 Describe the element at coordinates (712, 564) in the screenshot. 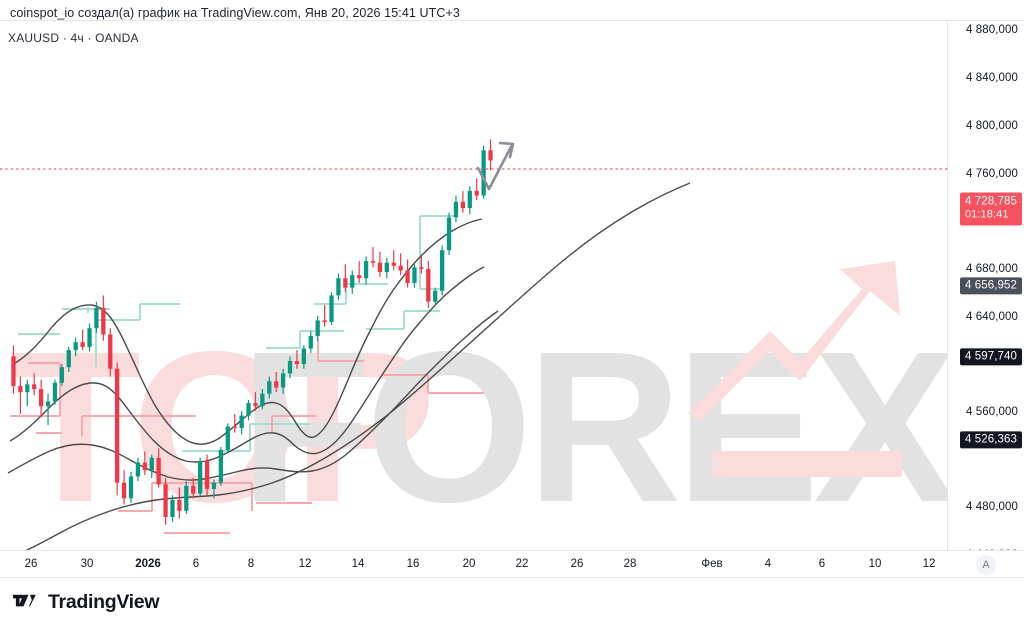

I see `time-tick: Фев` at that location.